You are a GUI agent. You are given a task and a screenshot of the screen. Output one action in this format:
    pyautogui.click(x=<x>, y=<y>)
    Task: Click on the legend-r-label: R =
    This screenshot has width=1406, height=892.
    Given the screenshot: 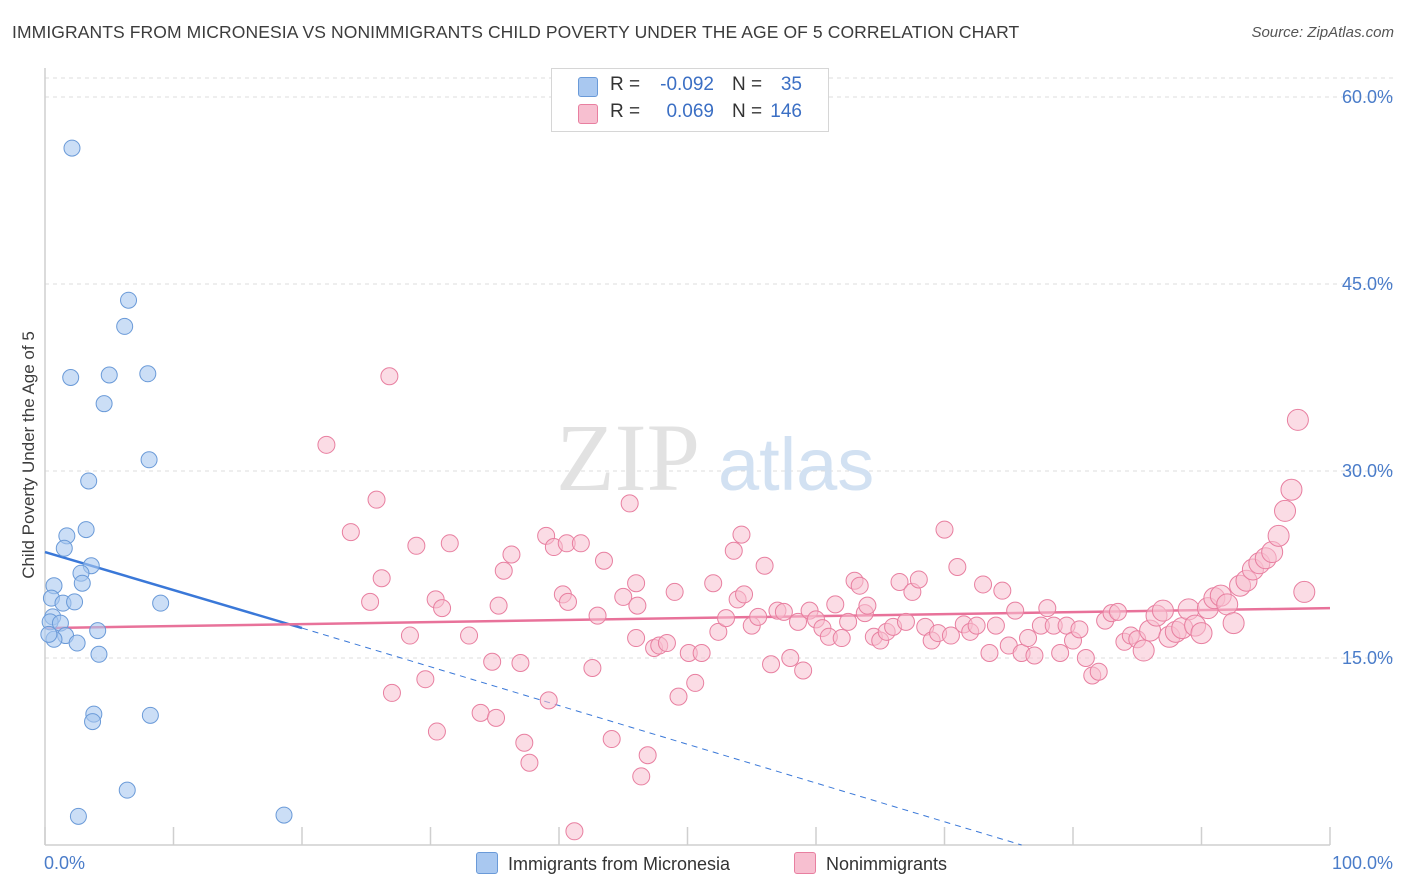 What is the action you would take?
    pyautogui.click(x=625, y=111)
    